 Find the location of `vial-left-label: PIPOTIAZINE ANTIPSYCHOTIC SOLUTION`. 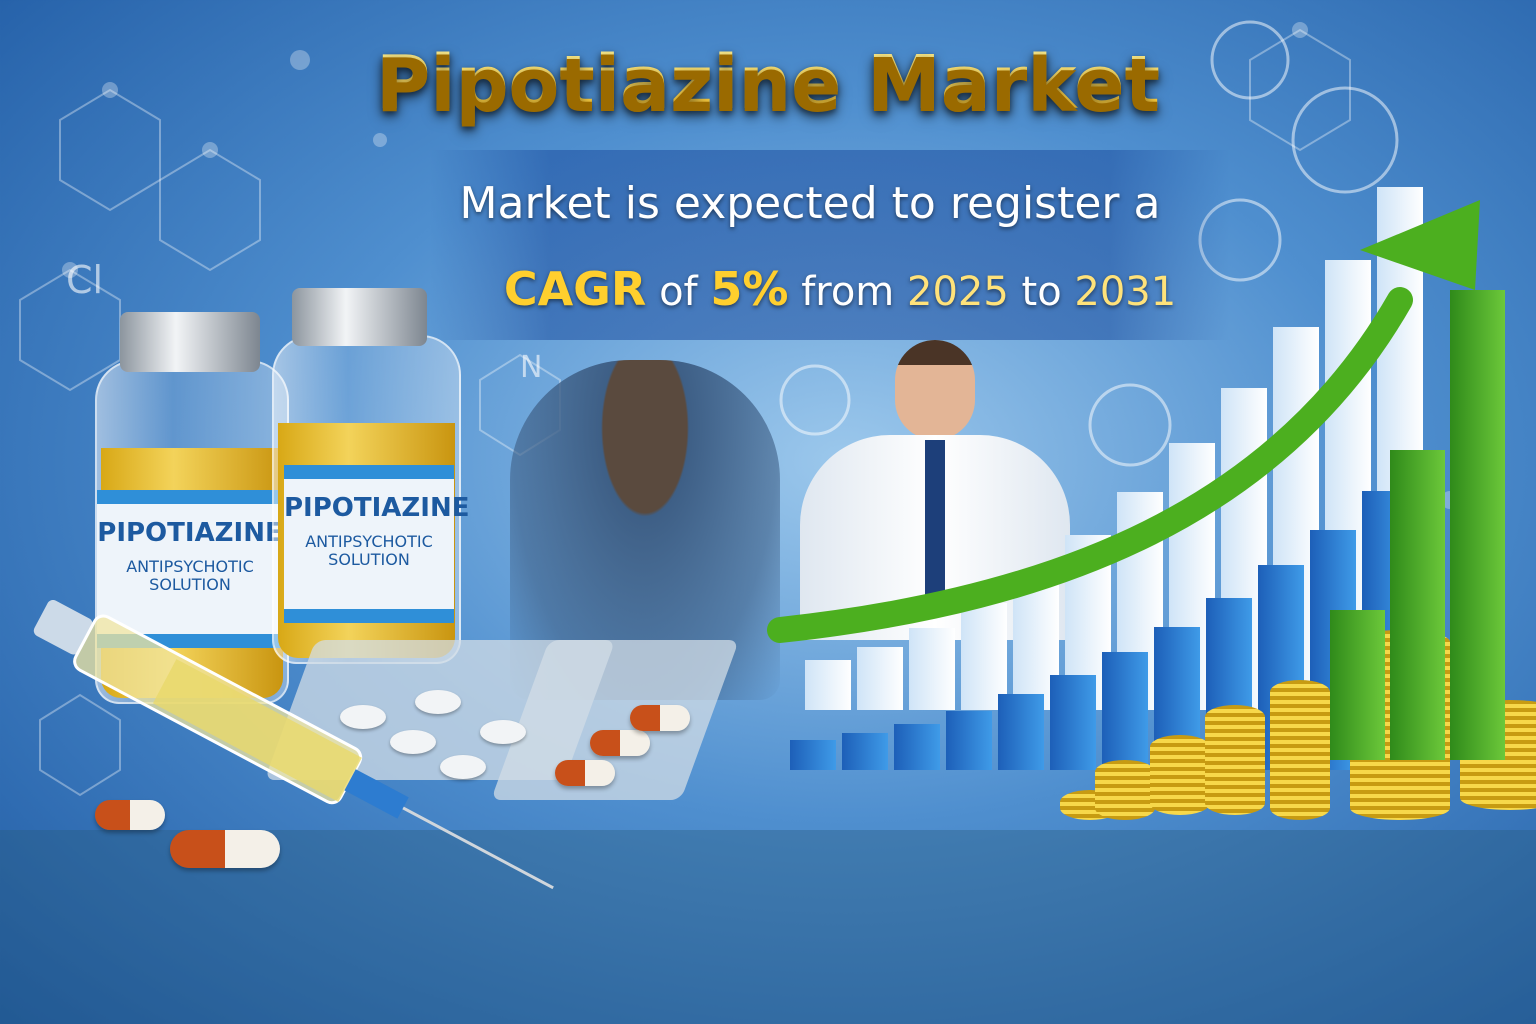

vial-left-label: PIPOTIAZINE ANTIPSYCHOTIC SOLUTION is located at coordinates (190, 569).